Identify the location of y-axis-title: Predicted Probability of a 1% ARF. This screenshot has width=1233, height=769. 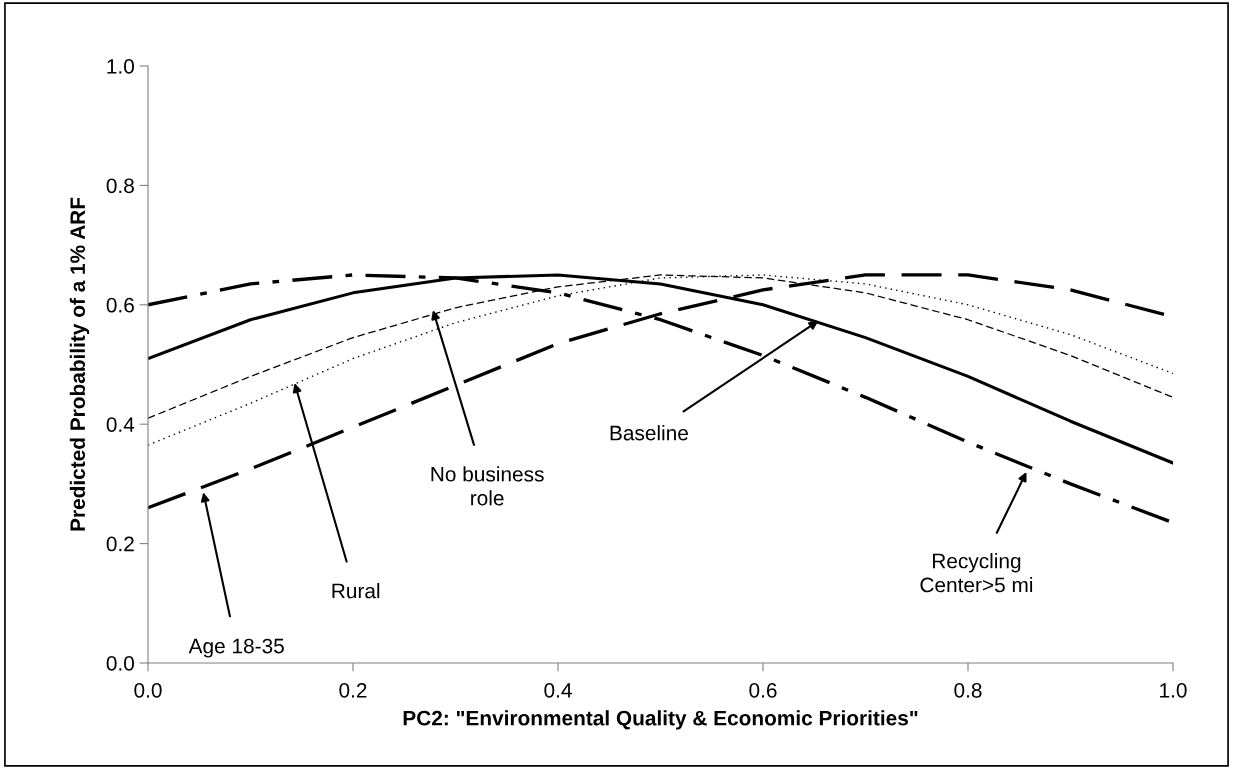
(79, 364).